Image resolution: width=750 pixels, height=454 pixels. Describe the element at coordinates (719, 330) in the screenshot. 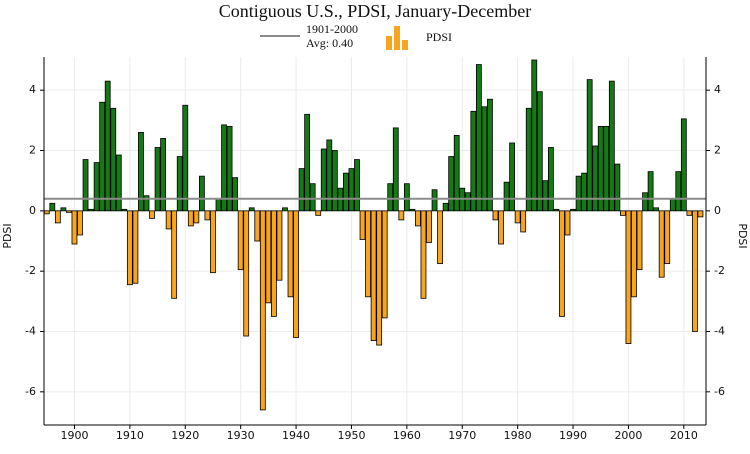

I see `y2-tick-label: -4` at that location.